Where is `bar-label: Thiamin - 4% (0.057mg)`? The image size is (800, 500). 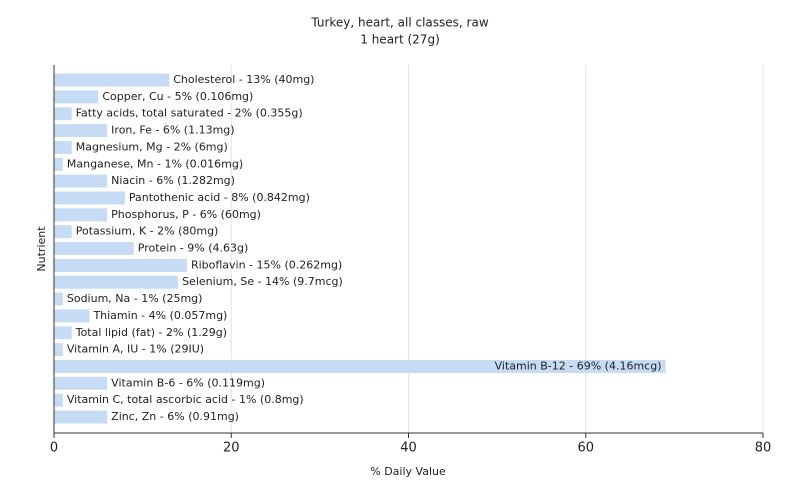
bar-label: Thiamin - 4% (0.057mg) is located at coordinates (159, 315).